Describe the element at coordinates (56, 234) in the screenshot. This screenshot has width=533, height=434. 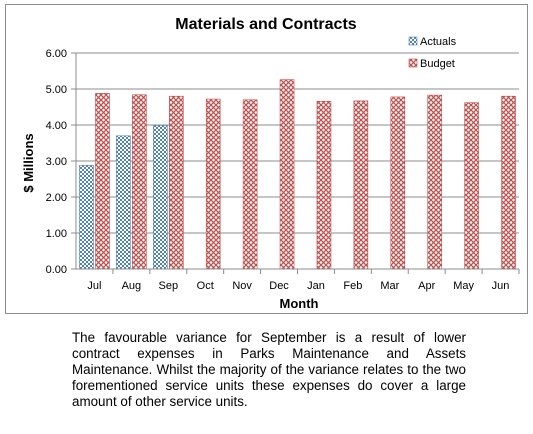
I see `y-tick-label: 1.00` at that location.